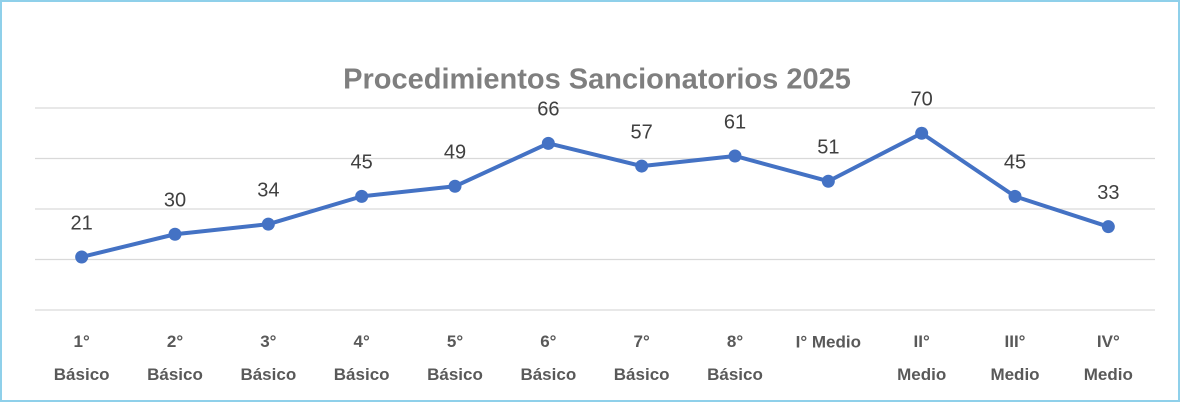  Describe the element at coordinates (175, 358) in the screenshot. I see `x-tick-label: 2° Básico` at that location.